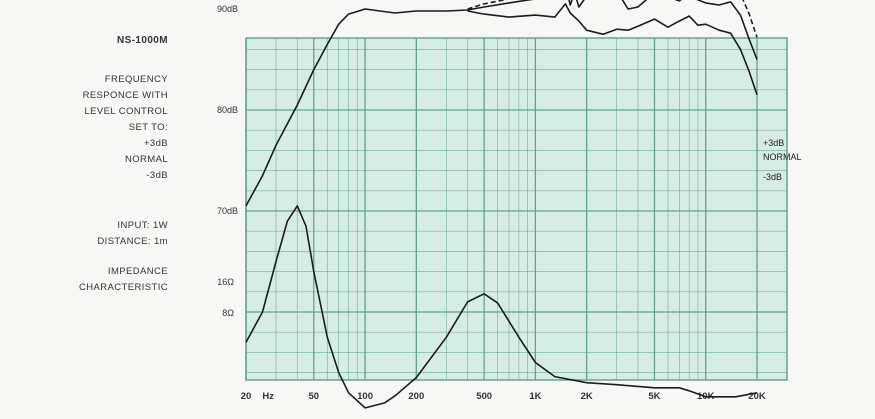 The image size is (875, 419). I want to click on x-tick-label: 200, so click(416, 396).